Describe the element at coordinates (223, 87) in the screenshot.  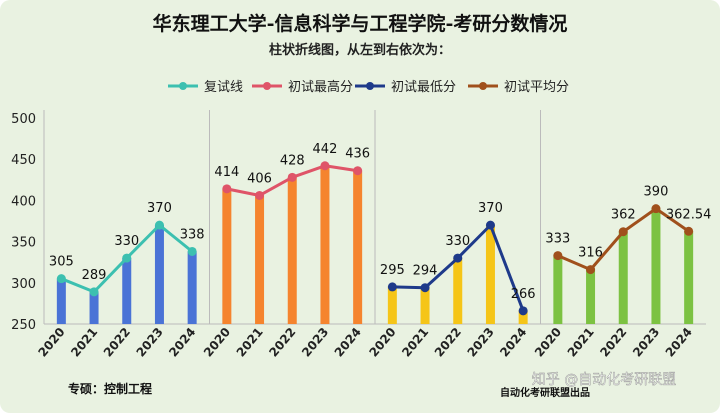
I see `legend-label: 复试线` at that location.